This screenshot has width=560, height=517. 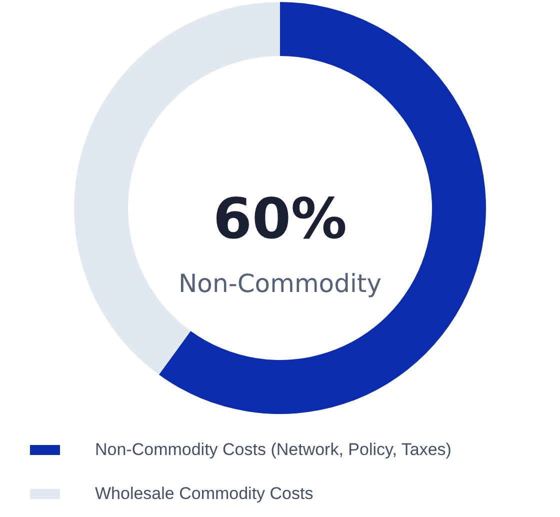 I want to click on text: 60%, so click(x=280, y=219).